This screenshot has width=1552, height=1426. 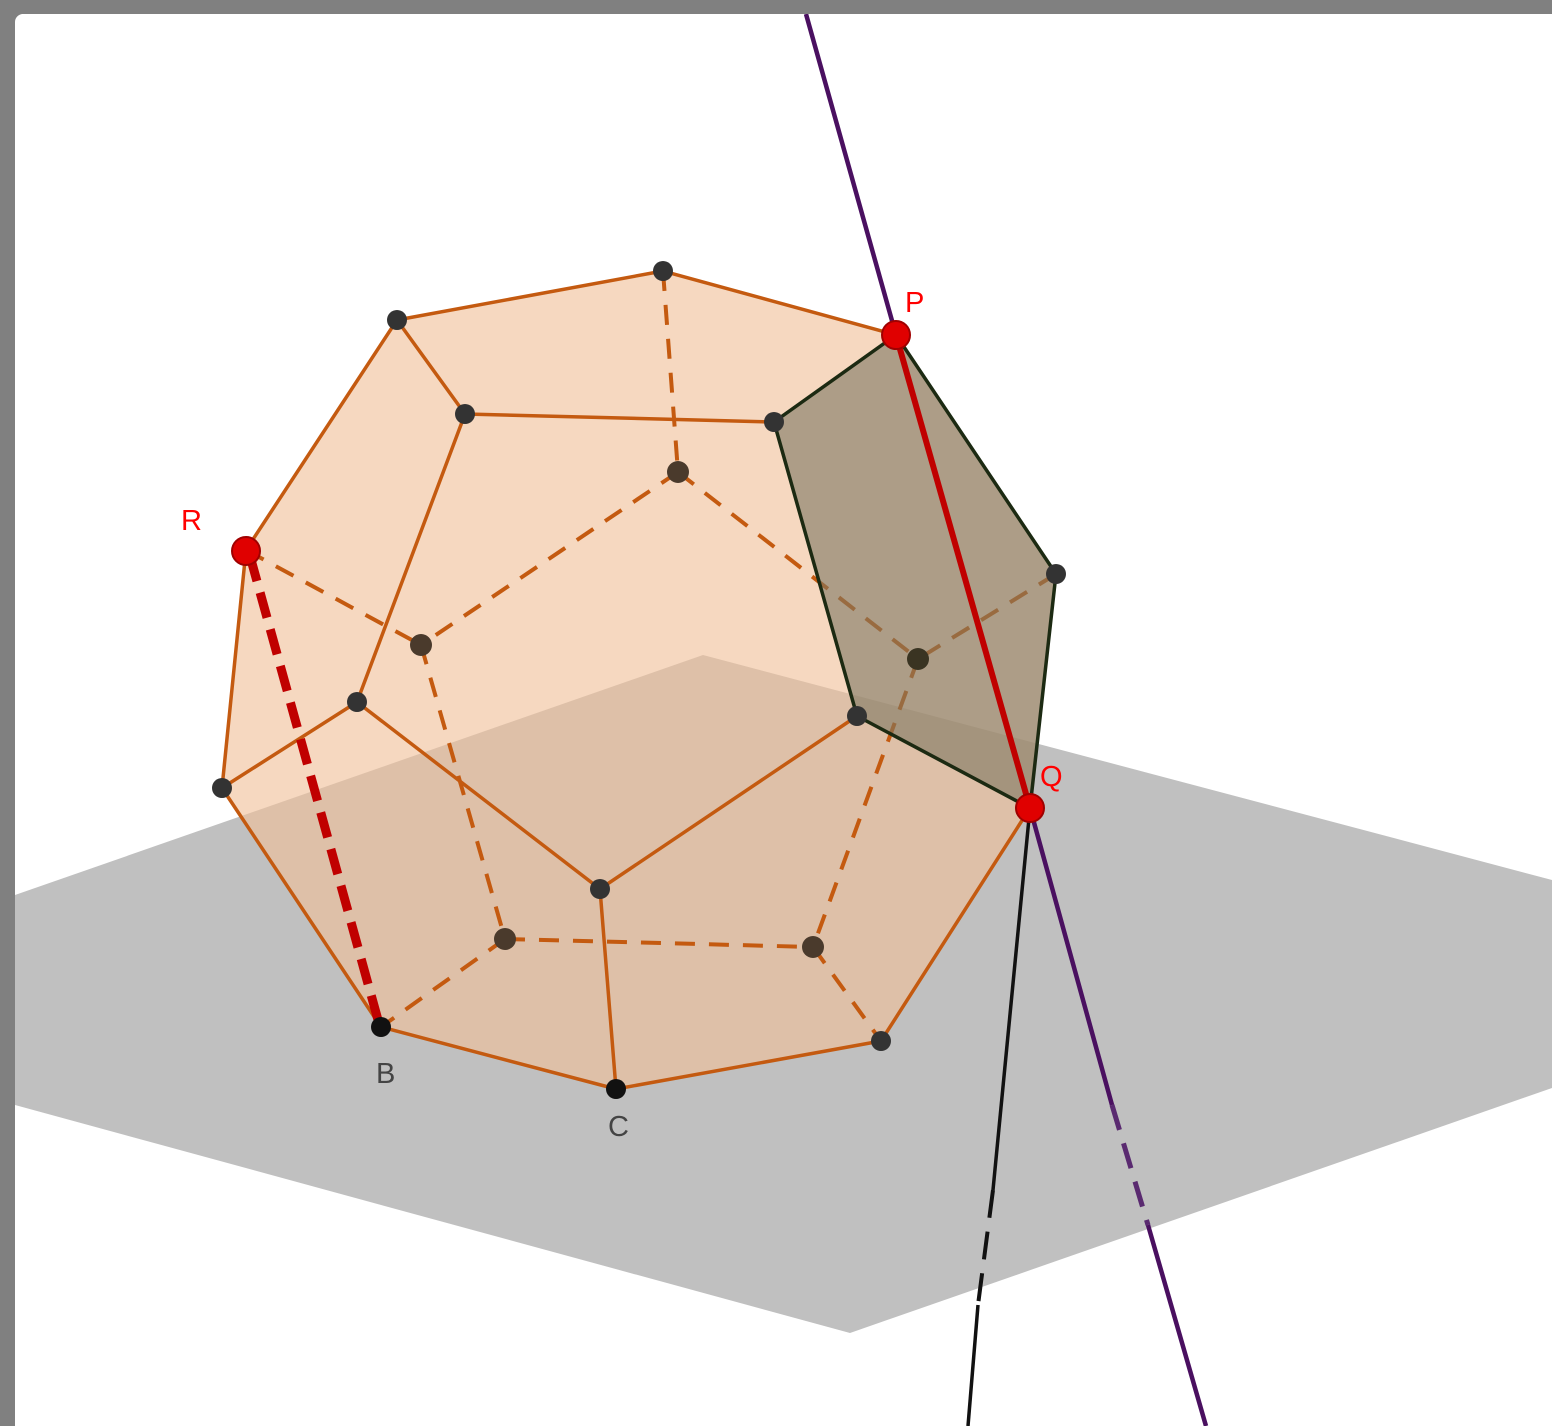 What do you see at coordinates (7, 713) in the screenshot?
I see `window-frame-left` at bounding box center [7, 713].